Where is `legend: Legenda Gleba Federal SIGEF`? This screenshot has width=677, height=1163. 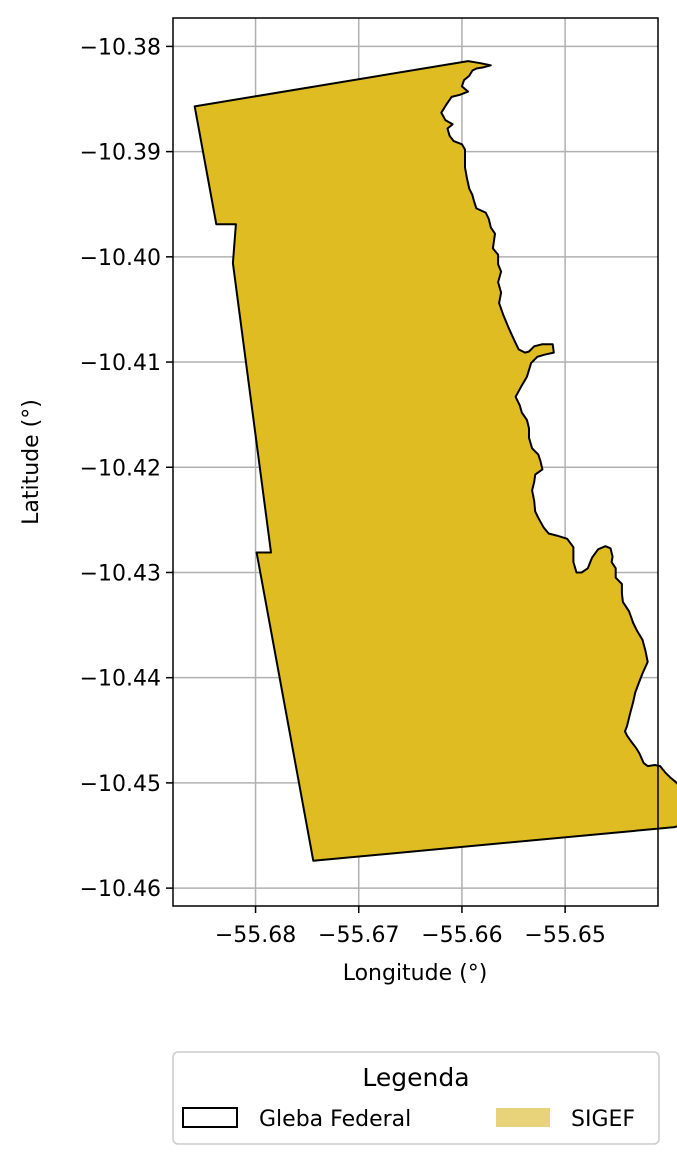
legend: Legenda Gleba Federal SIGEF is located at coordinates (416, 1098).